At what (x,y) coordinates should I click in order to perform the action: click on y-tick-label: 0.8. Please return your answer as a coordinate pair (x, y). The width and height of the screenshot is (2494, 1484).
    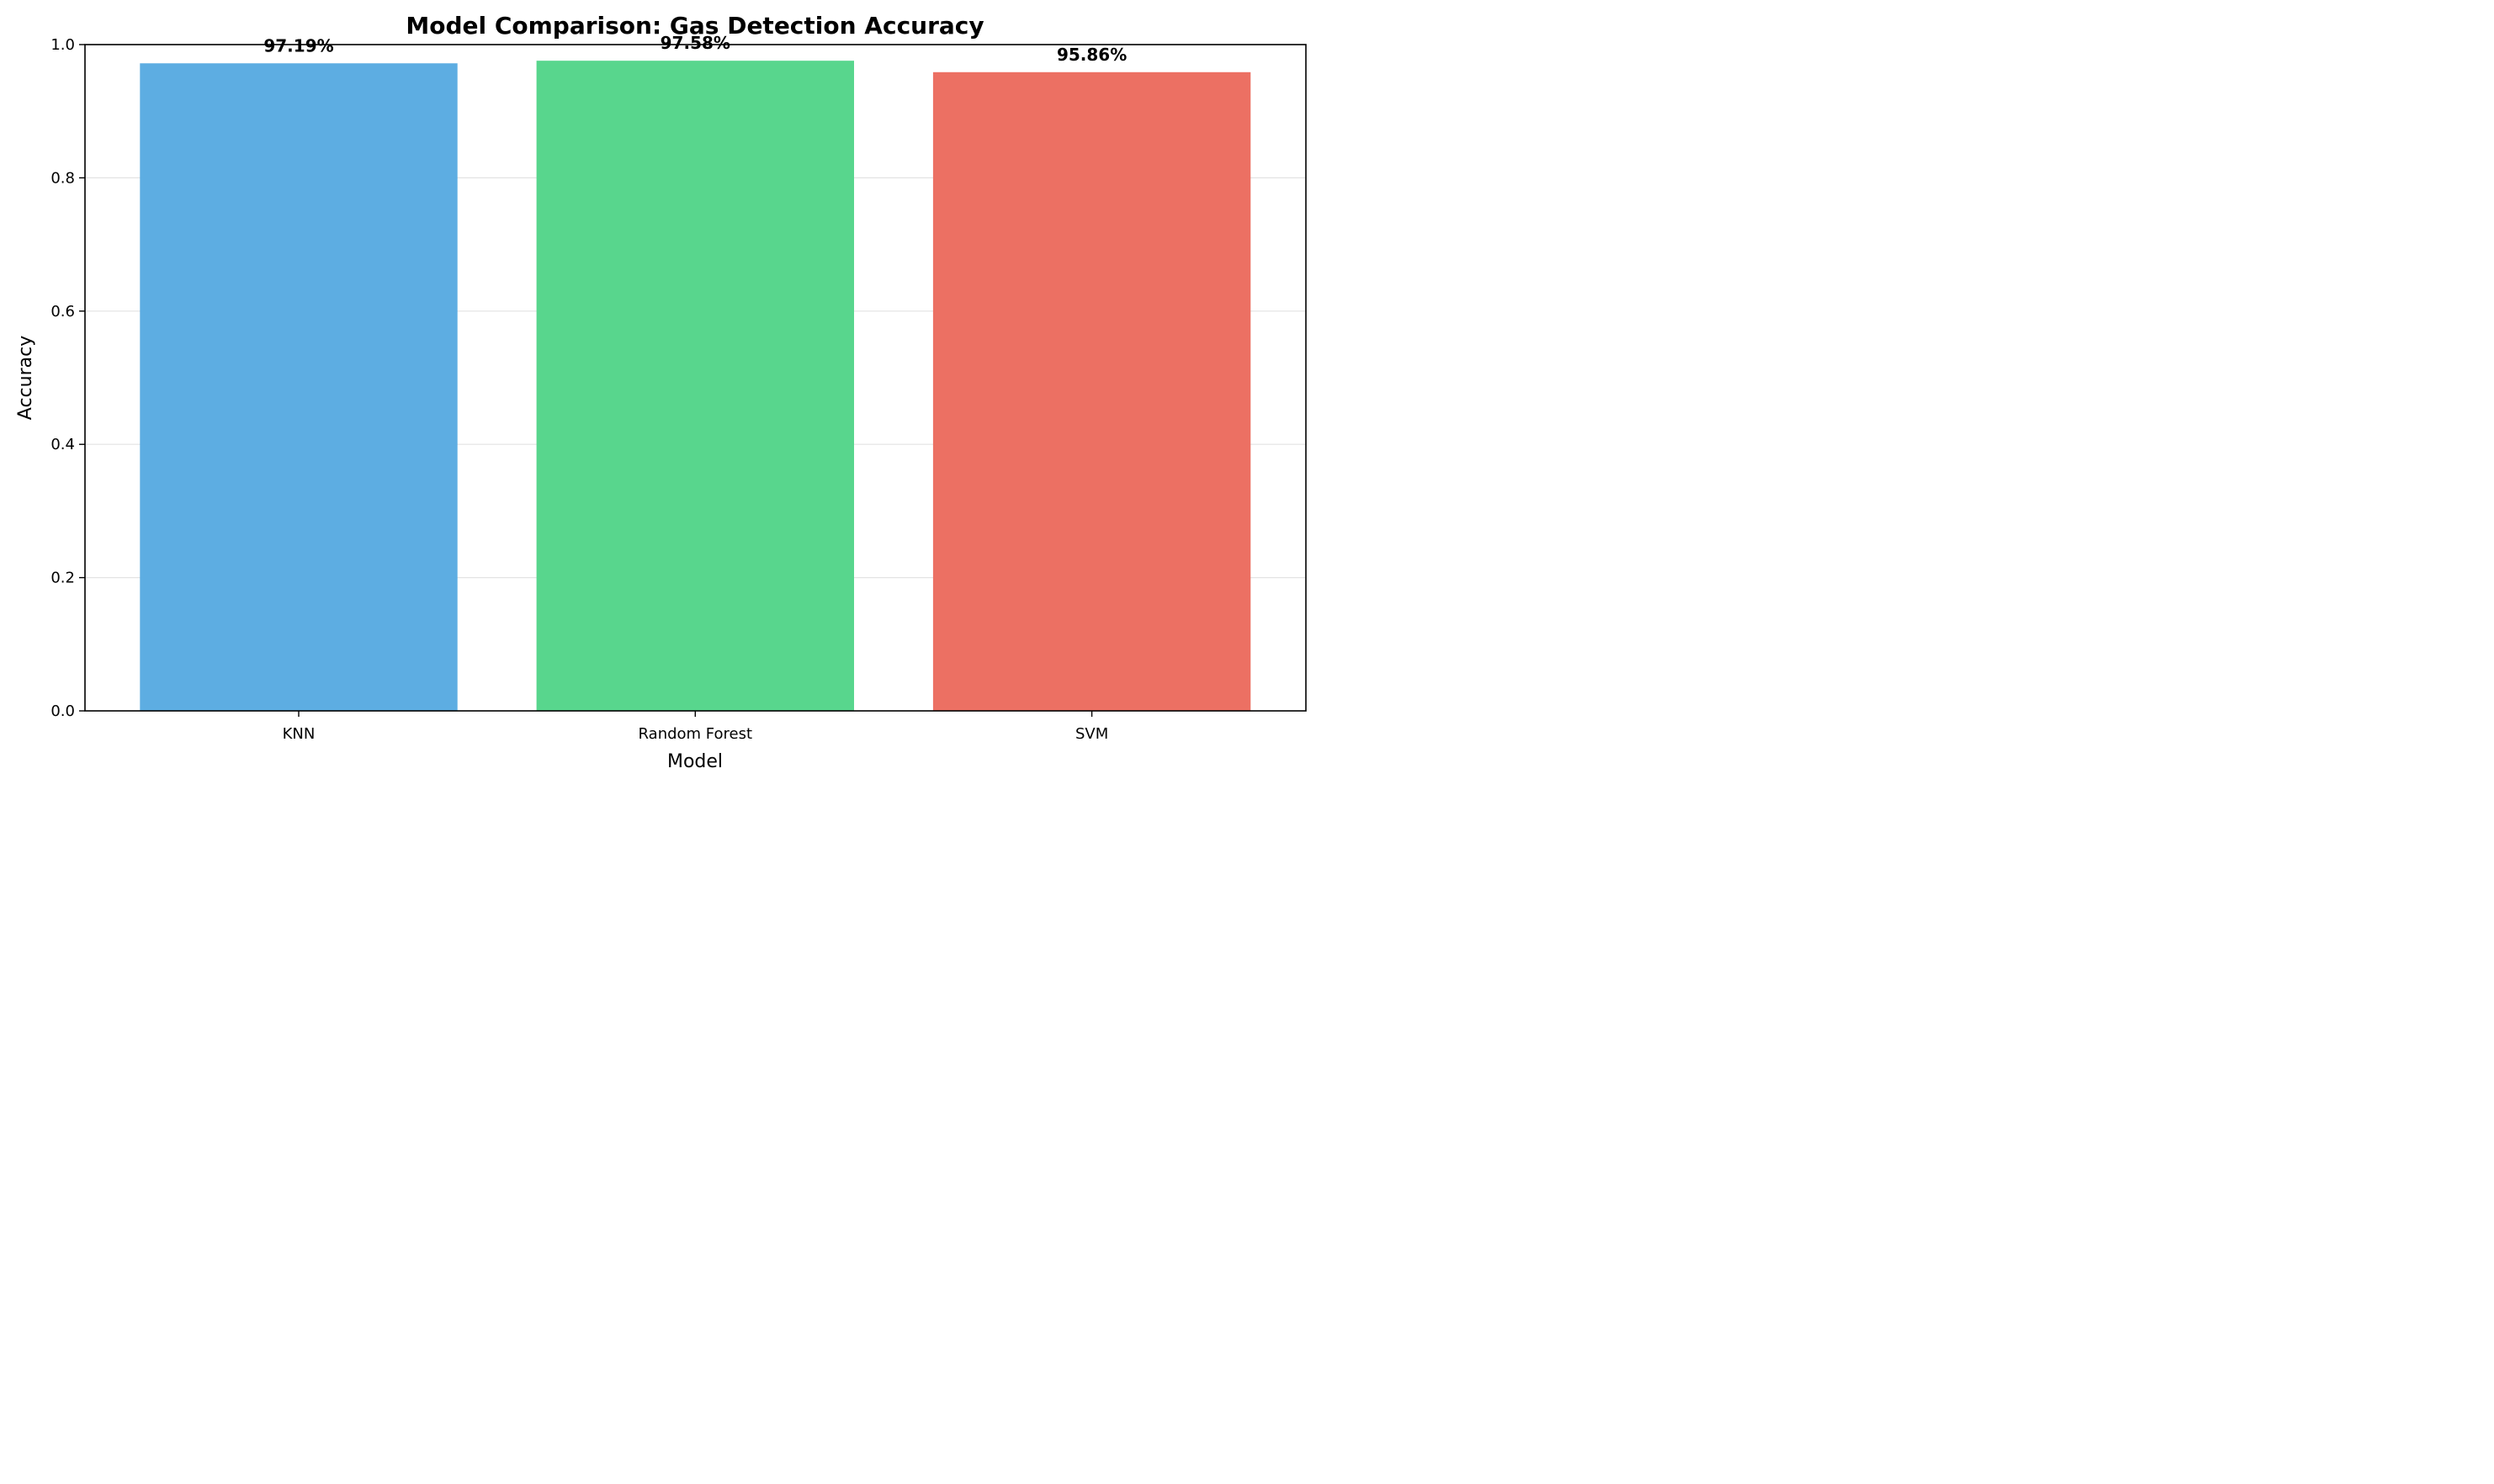
    Looking at the image, I should click on (63, 178).